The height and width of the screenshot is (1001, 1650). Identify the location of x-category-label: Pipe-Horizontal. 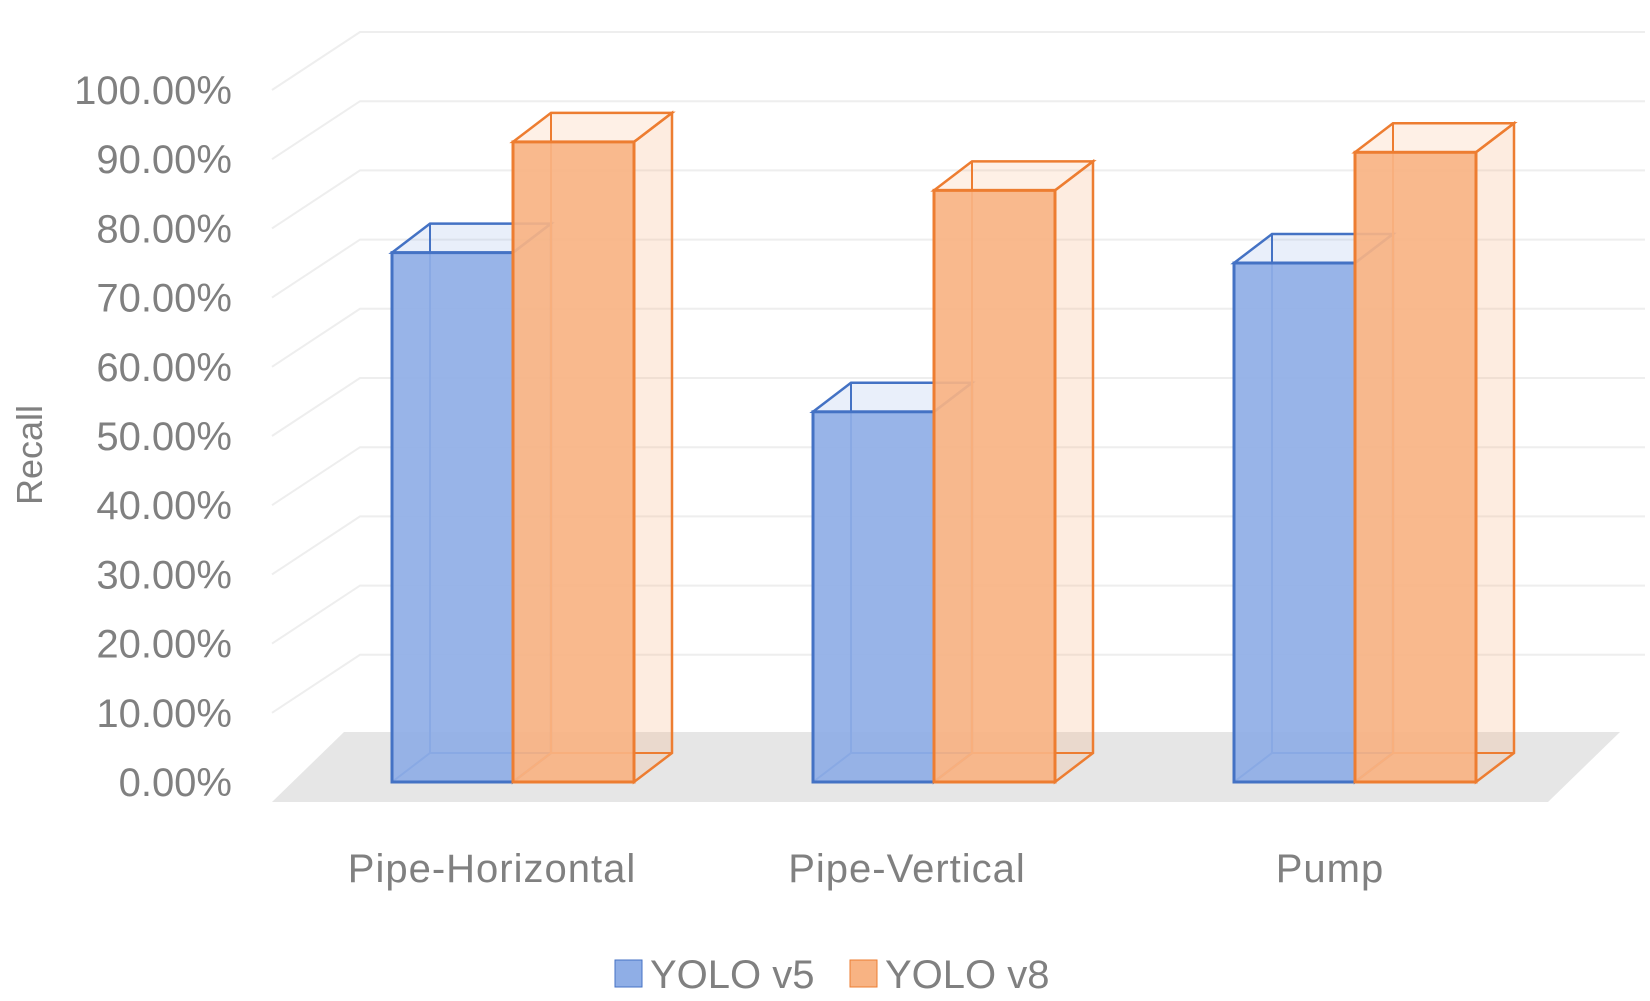
(492, 869).